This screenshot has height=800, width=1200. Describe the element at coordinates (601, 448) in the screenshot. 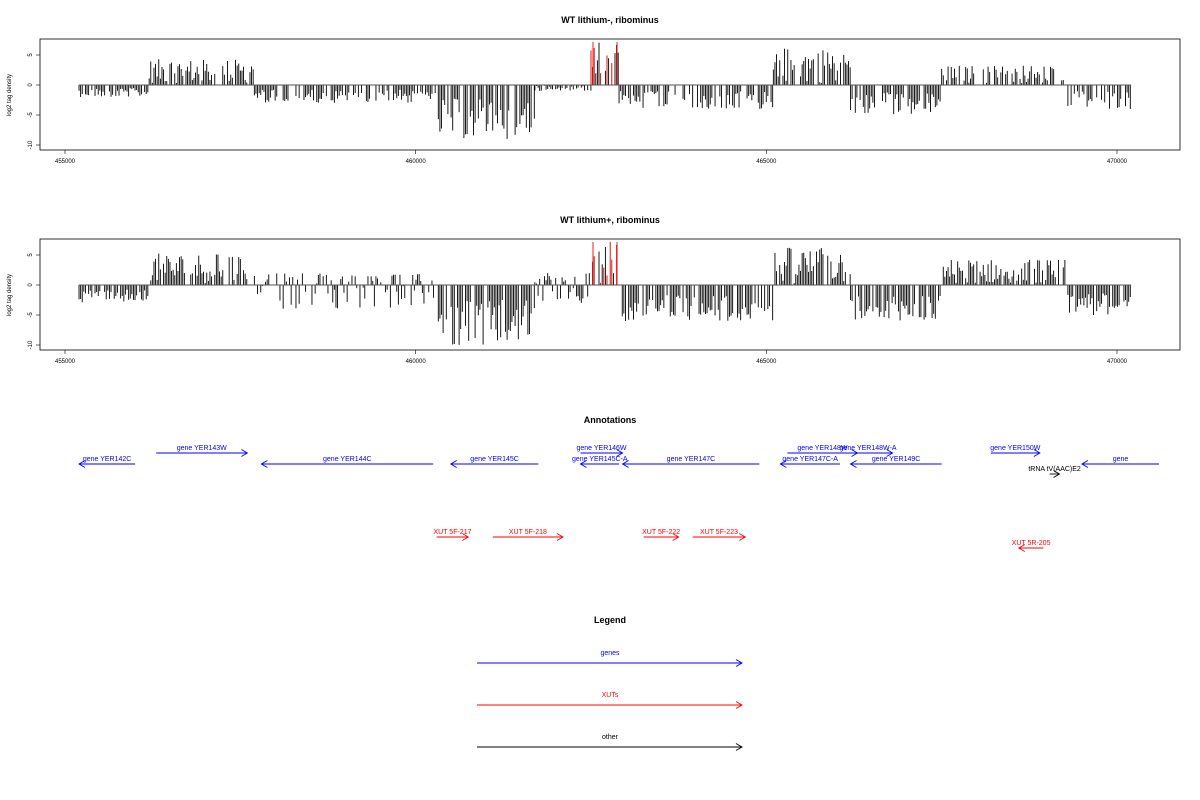

I see `feature-label: gene YER146W` at that location.